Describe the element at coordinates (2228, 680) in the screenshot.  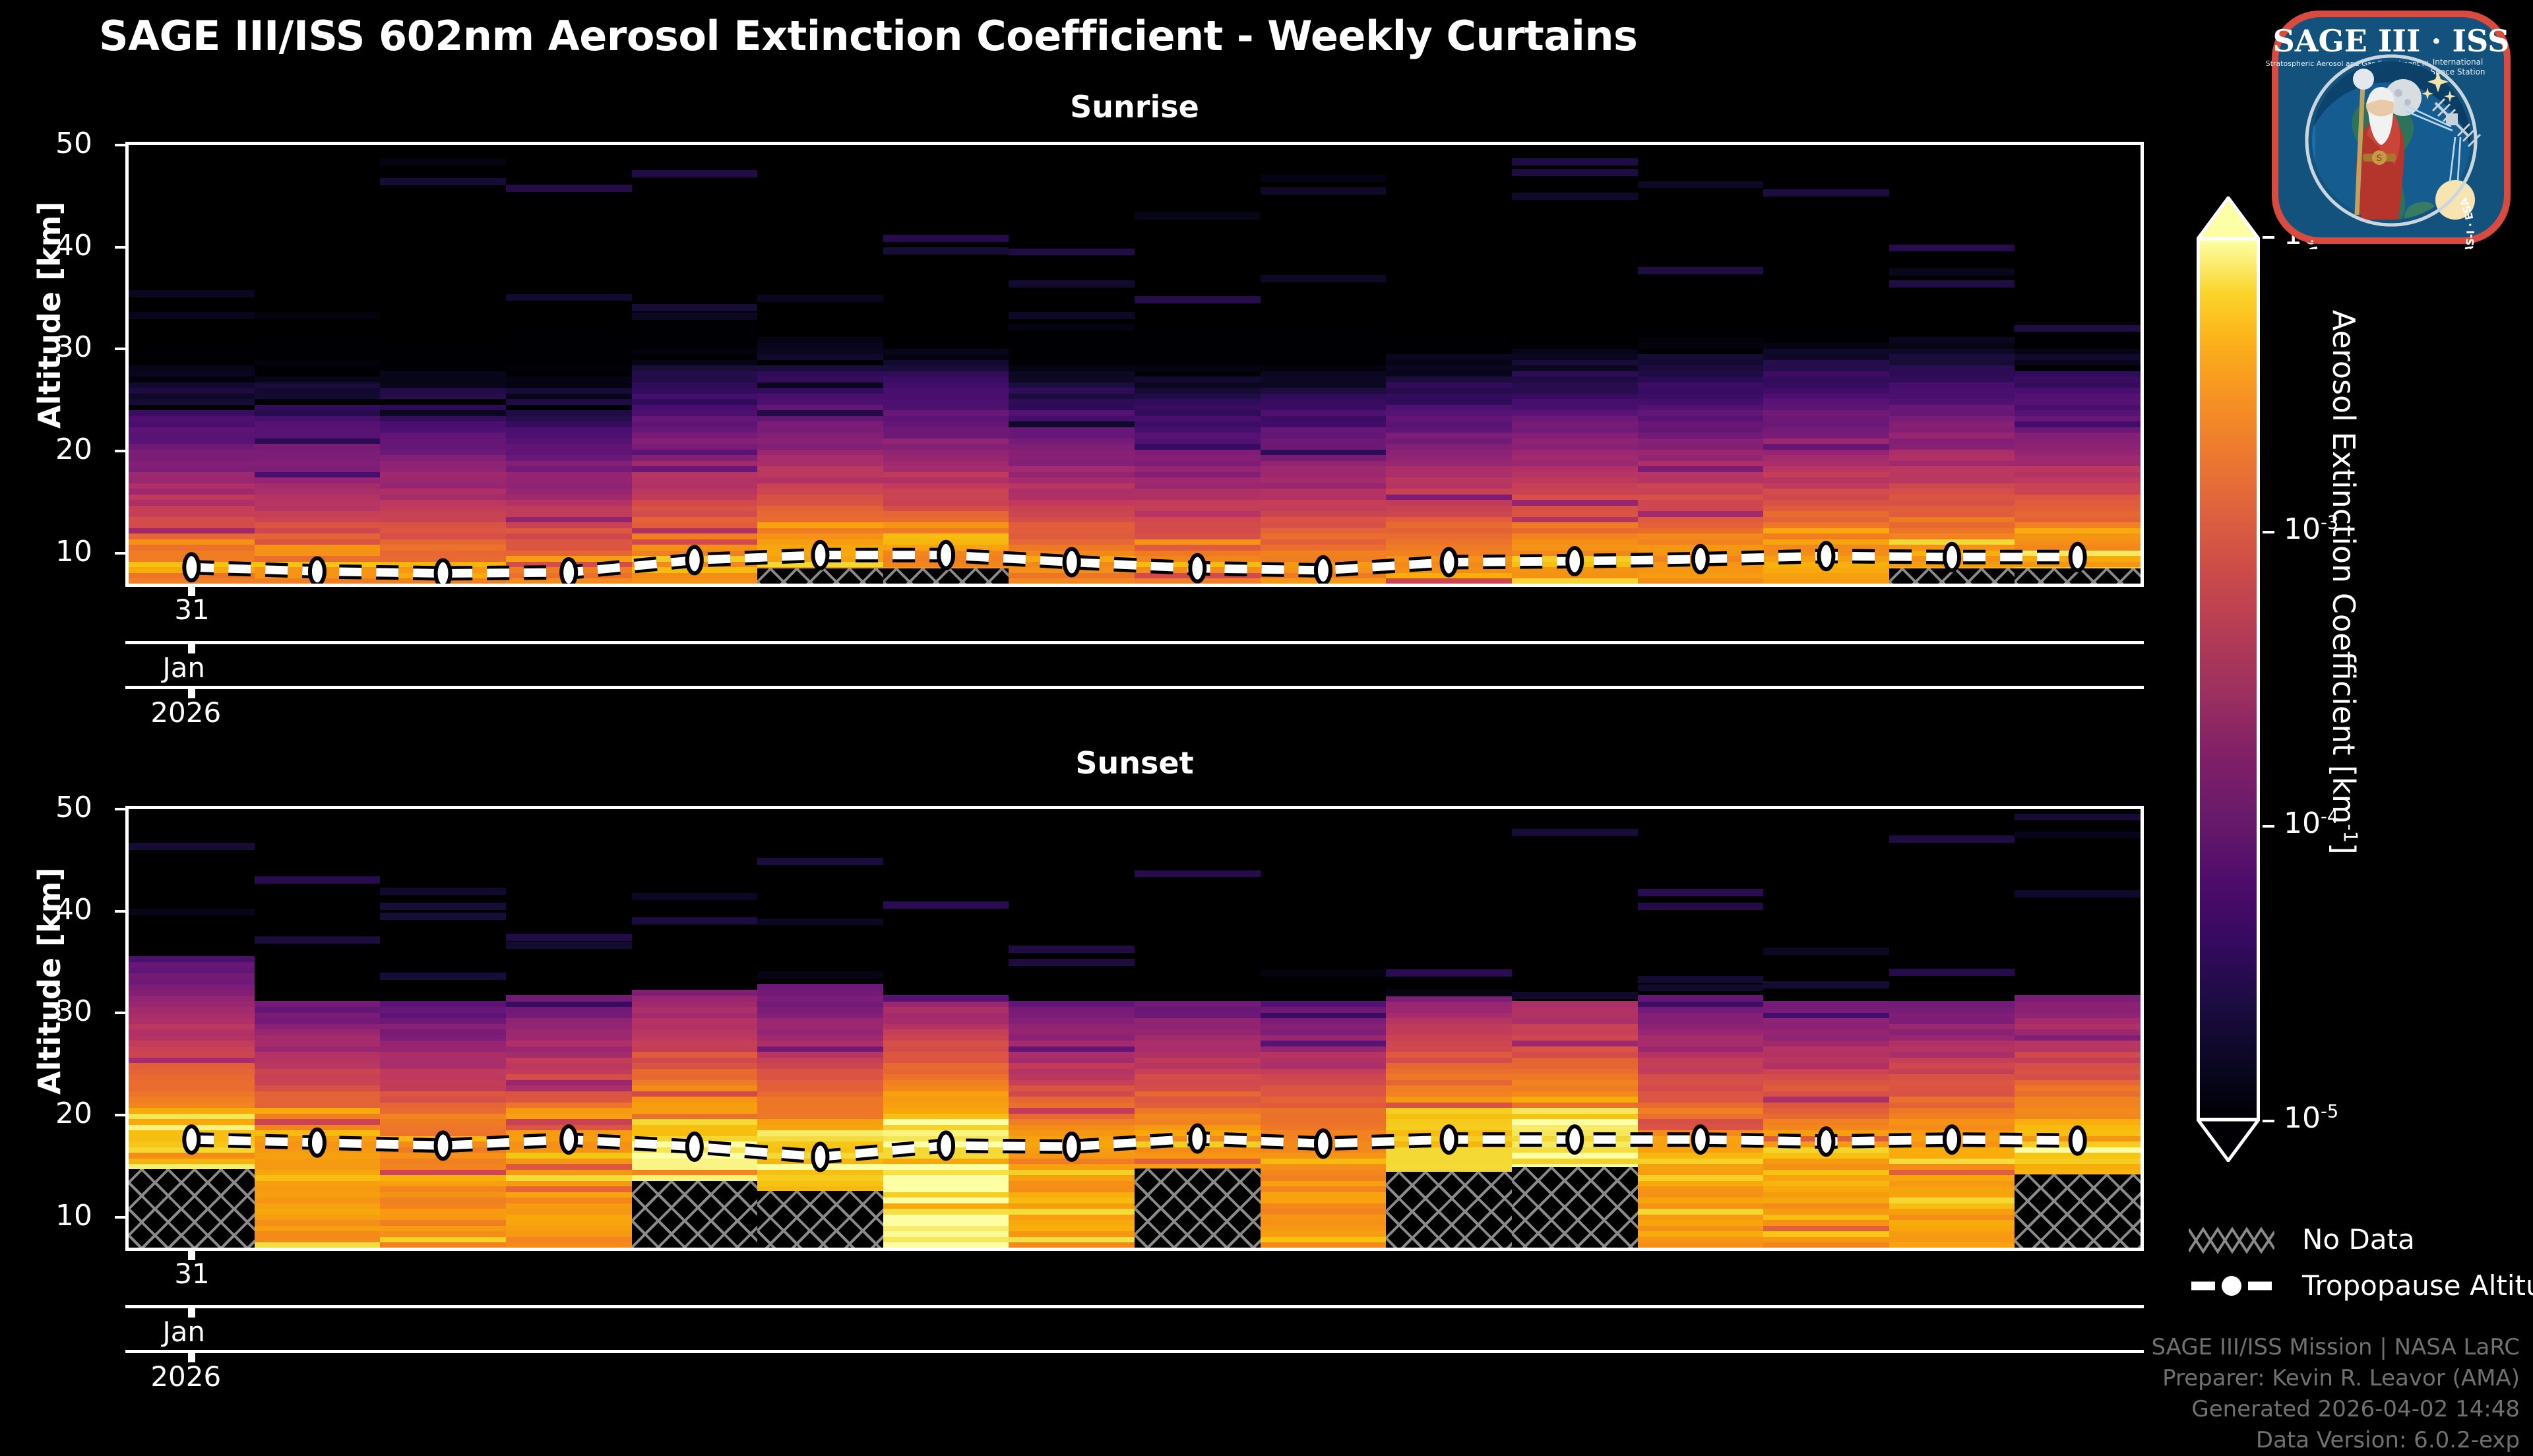
I see `colorbar` at that location.